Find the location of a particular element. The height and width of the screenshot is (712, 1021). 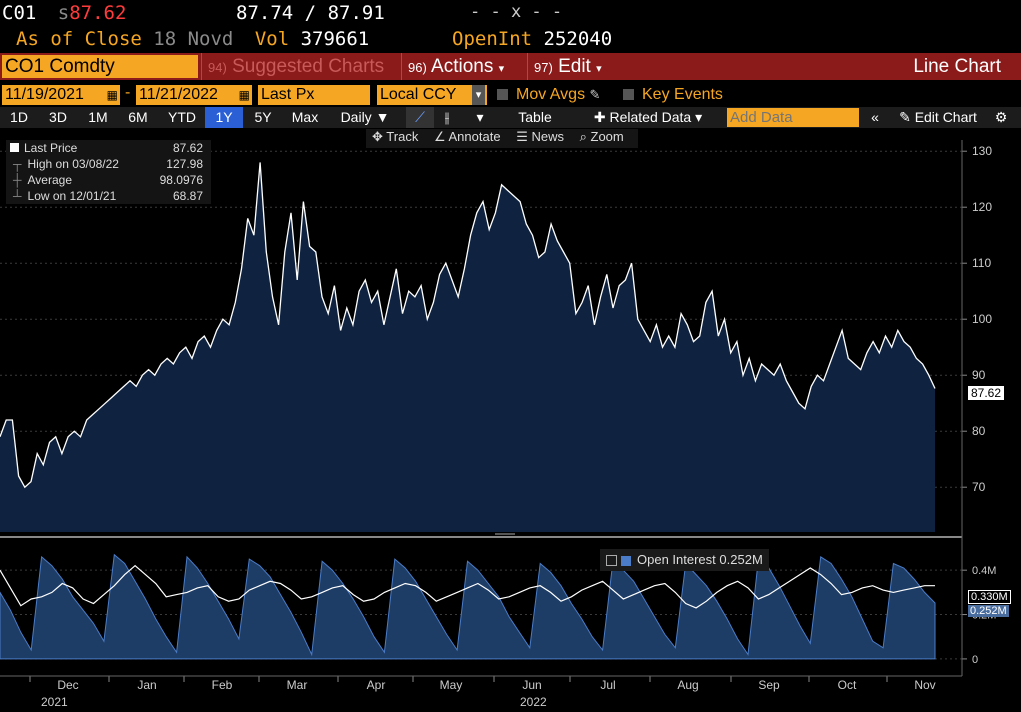

period-6m: 6M is located at coordinates (138, 117).